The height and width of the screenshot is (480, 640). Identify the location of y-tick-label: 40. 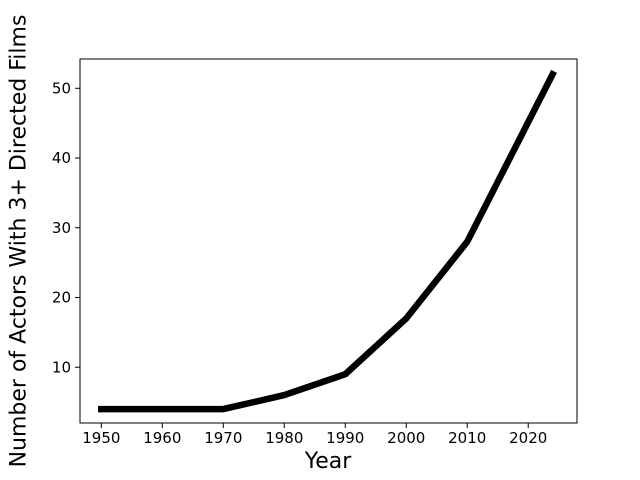
(61, 158).